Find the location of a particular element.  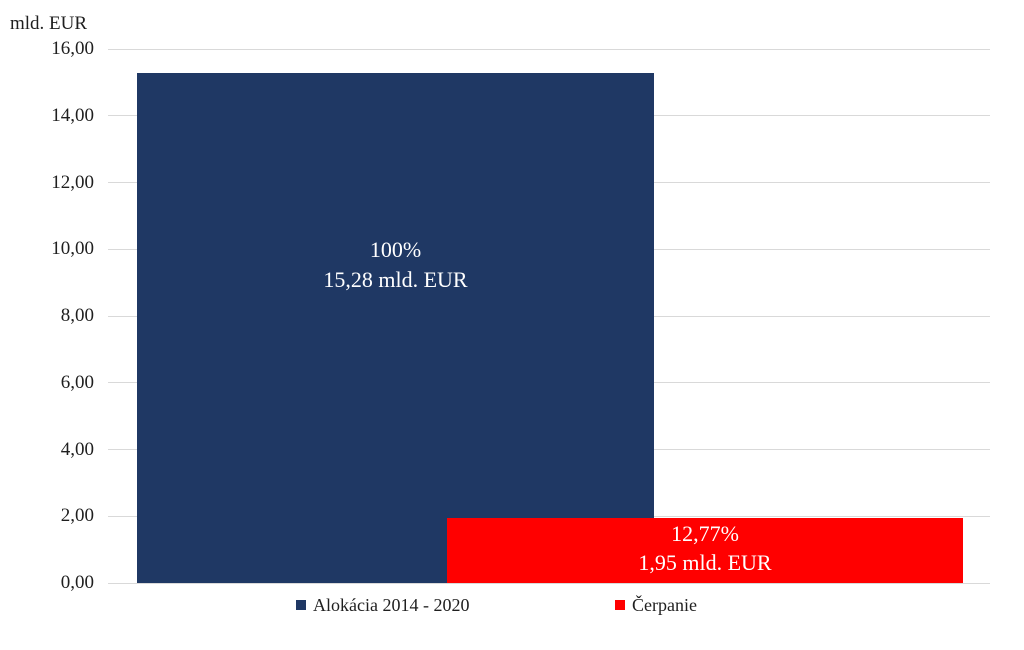

legend-label-alokacia: Alokácia 2014 - 2020 is located at coordinates (391, 604).